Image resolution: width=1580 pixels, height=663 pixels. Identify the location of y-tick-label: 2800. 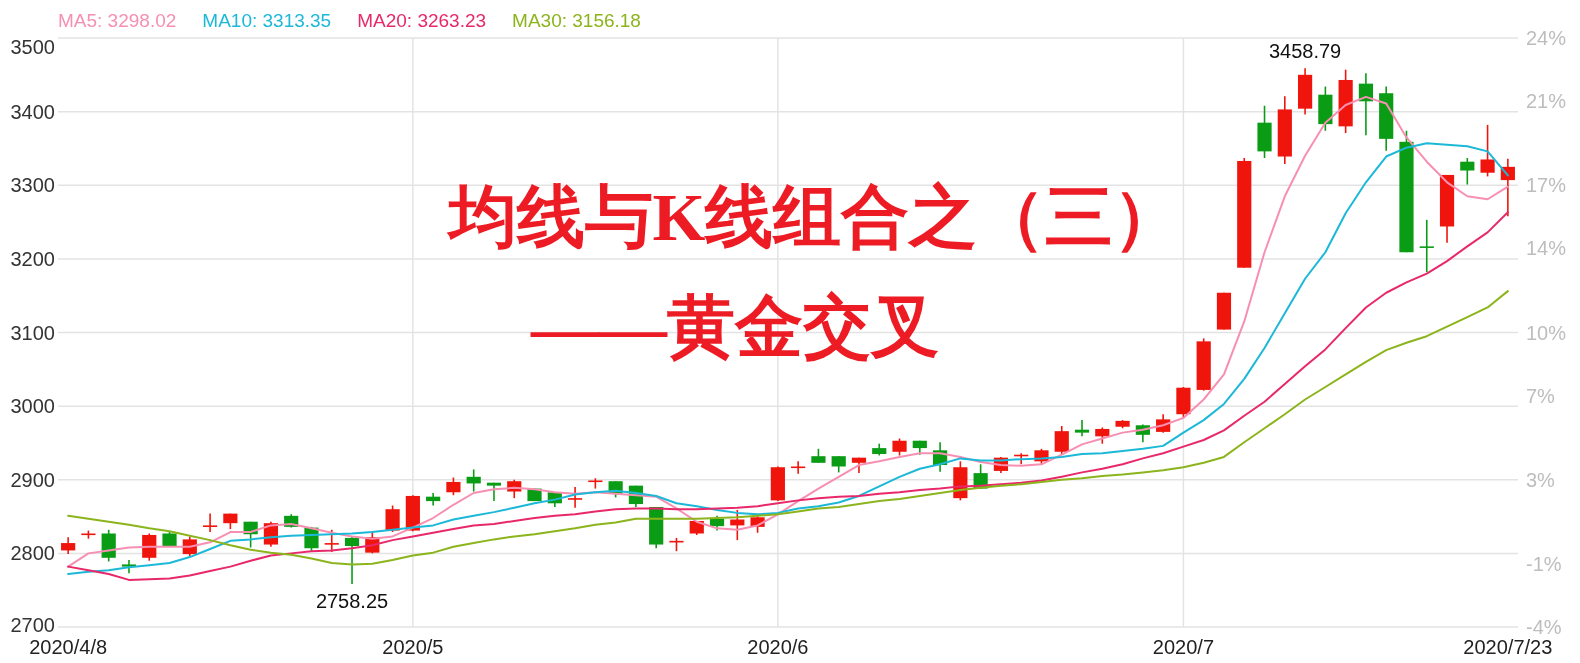
(32, 553).